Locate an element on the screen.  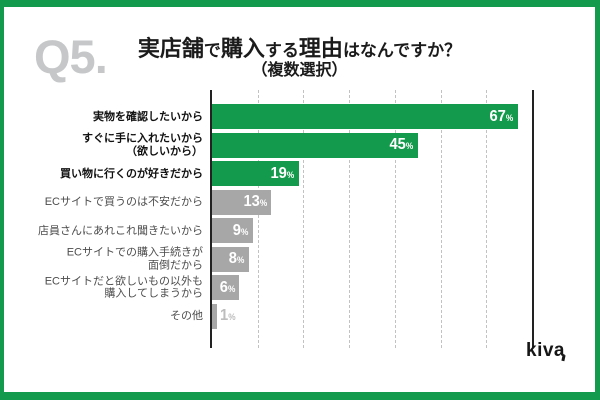
bar-row: 店員さんにあれこれ聞きたいから 9% is located at coordinates (285, 230).